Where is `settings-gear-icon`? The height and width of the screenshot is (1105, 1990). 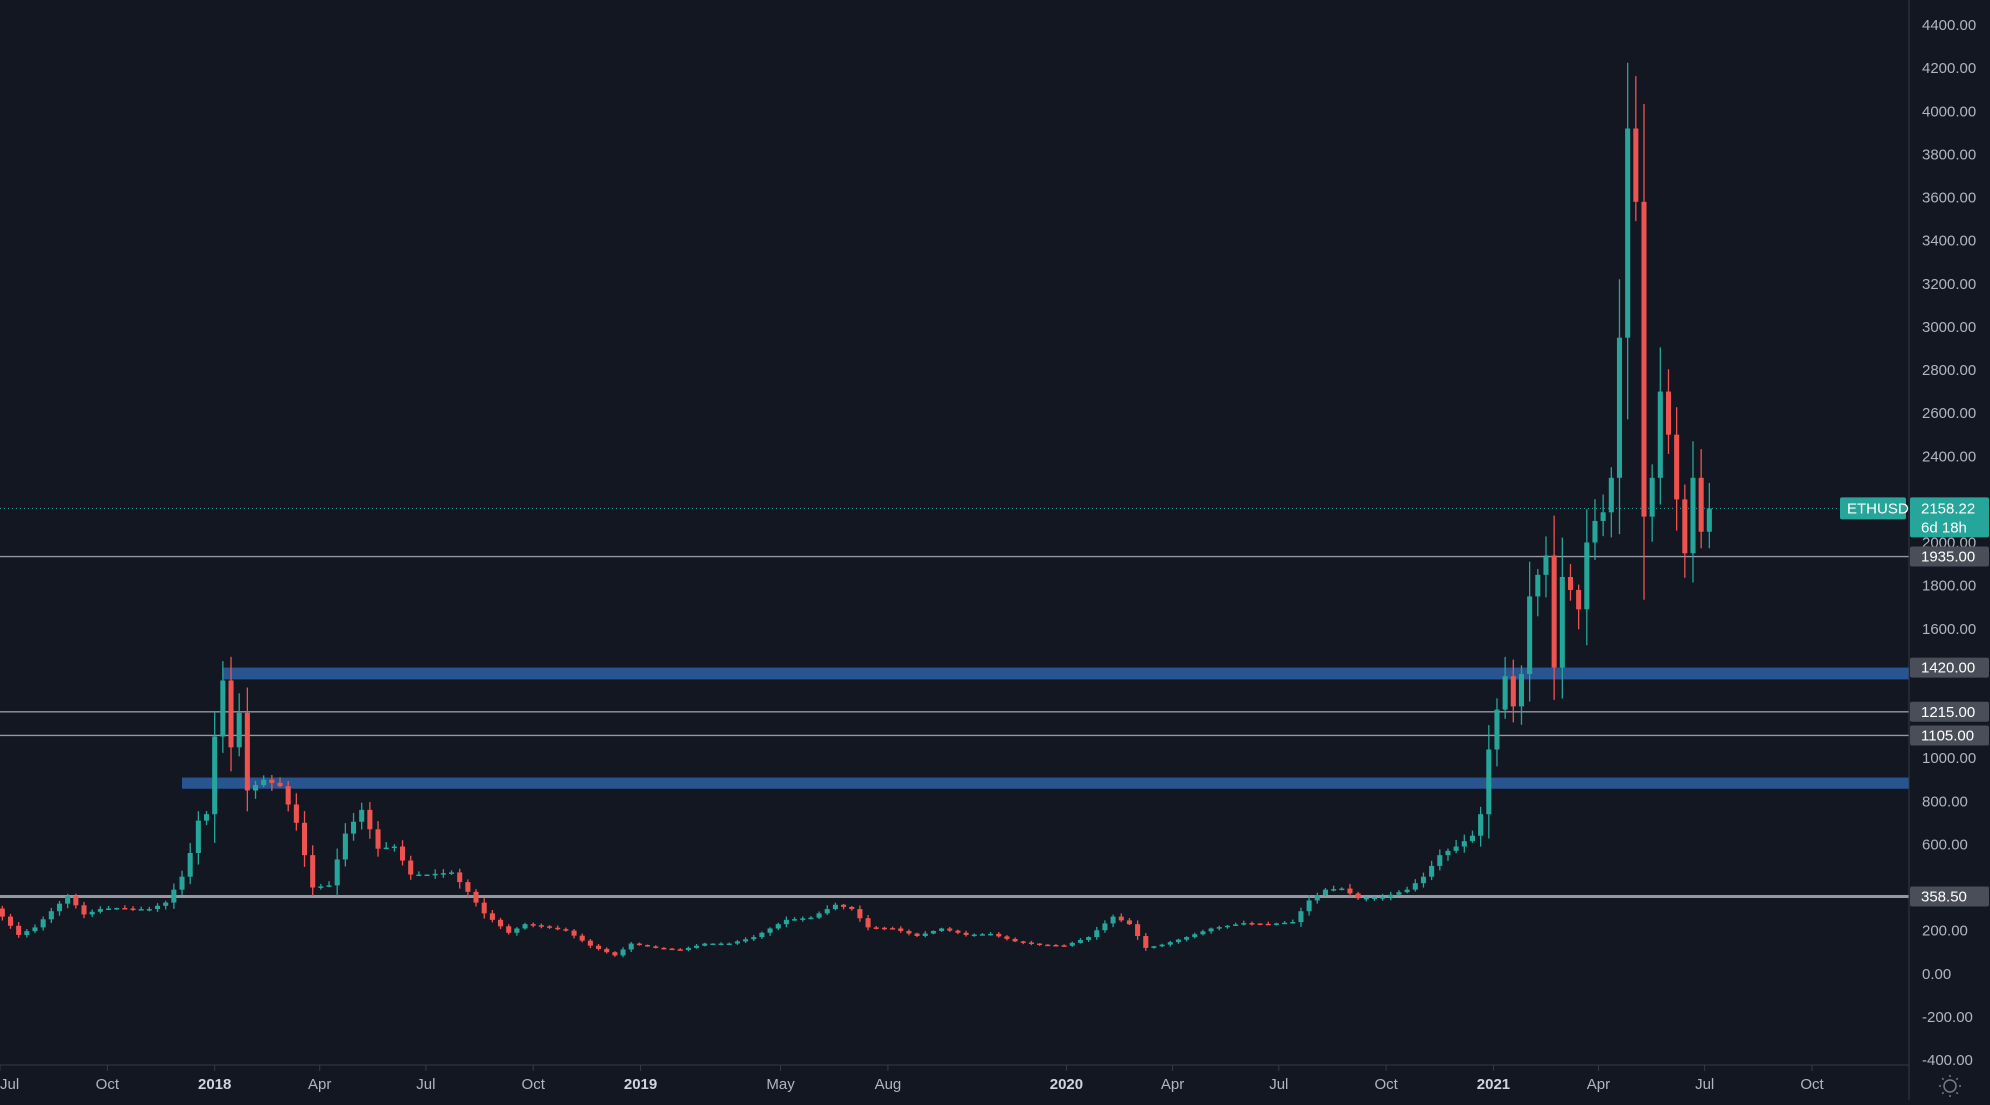
settings-gear-icon is located at coordinates (1950, 1086).